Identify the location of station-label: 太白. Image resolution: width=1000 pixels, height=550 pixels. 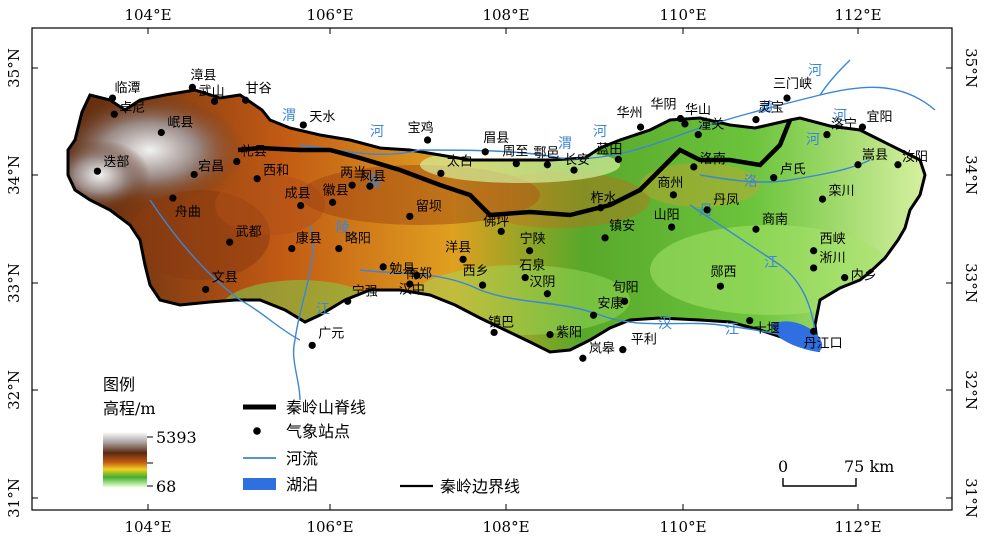
(460, 161).